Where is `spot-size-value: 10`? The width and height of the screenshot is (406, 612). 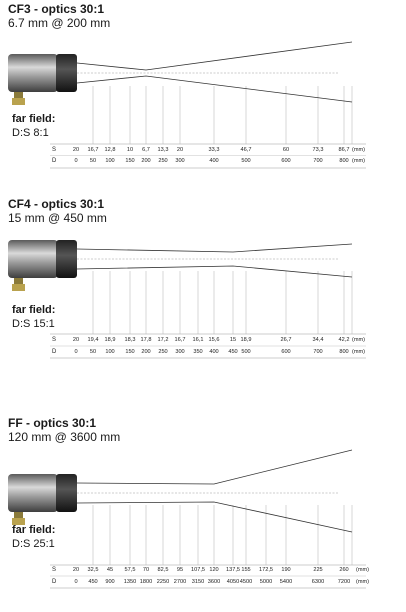
spot-size-value: 10 is located at coordinates (130, 150).